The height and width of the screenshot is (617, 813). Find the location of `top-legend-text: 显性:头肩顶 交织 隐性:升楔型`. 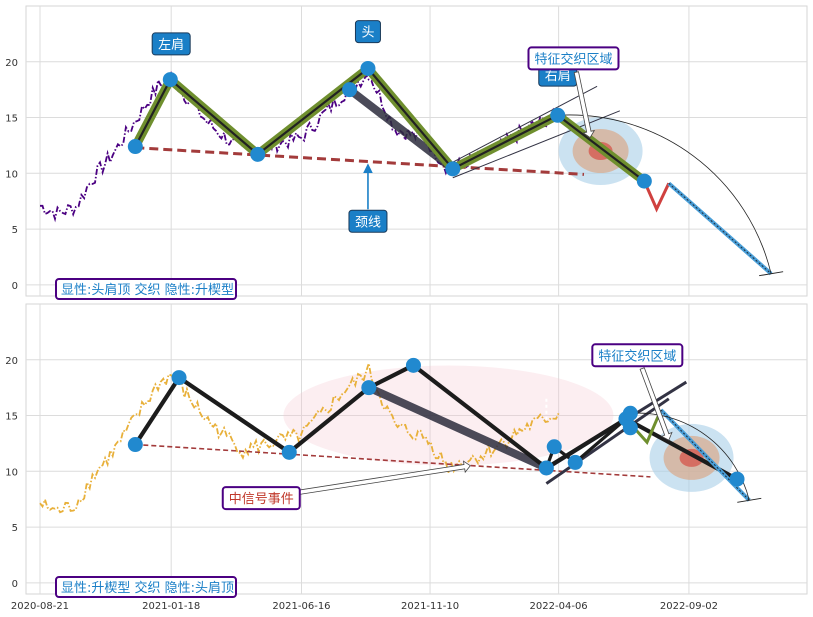

top-legend-text: 显性:头肩顶 交织 隐性:升楔型 is located at coordinates (147, 290).